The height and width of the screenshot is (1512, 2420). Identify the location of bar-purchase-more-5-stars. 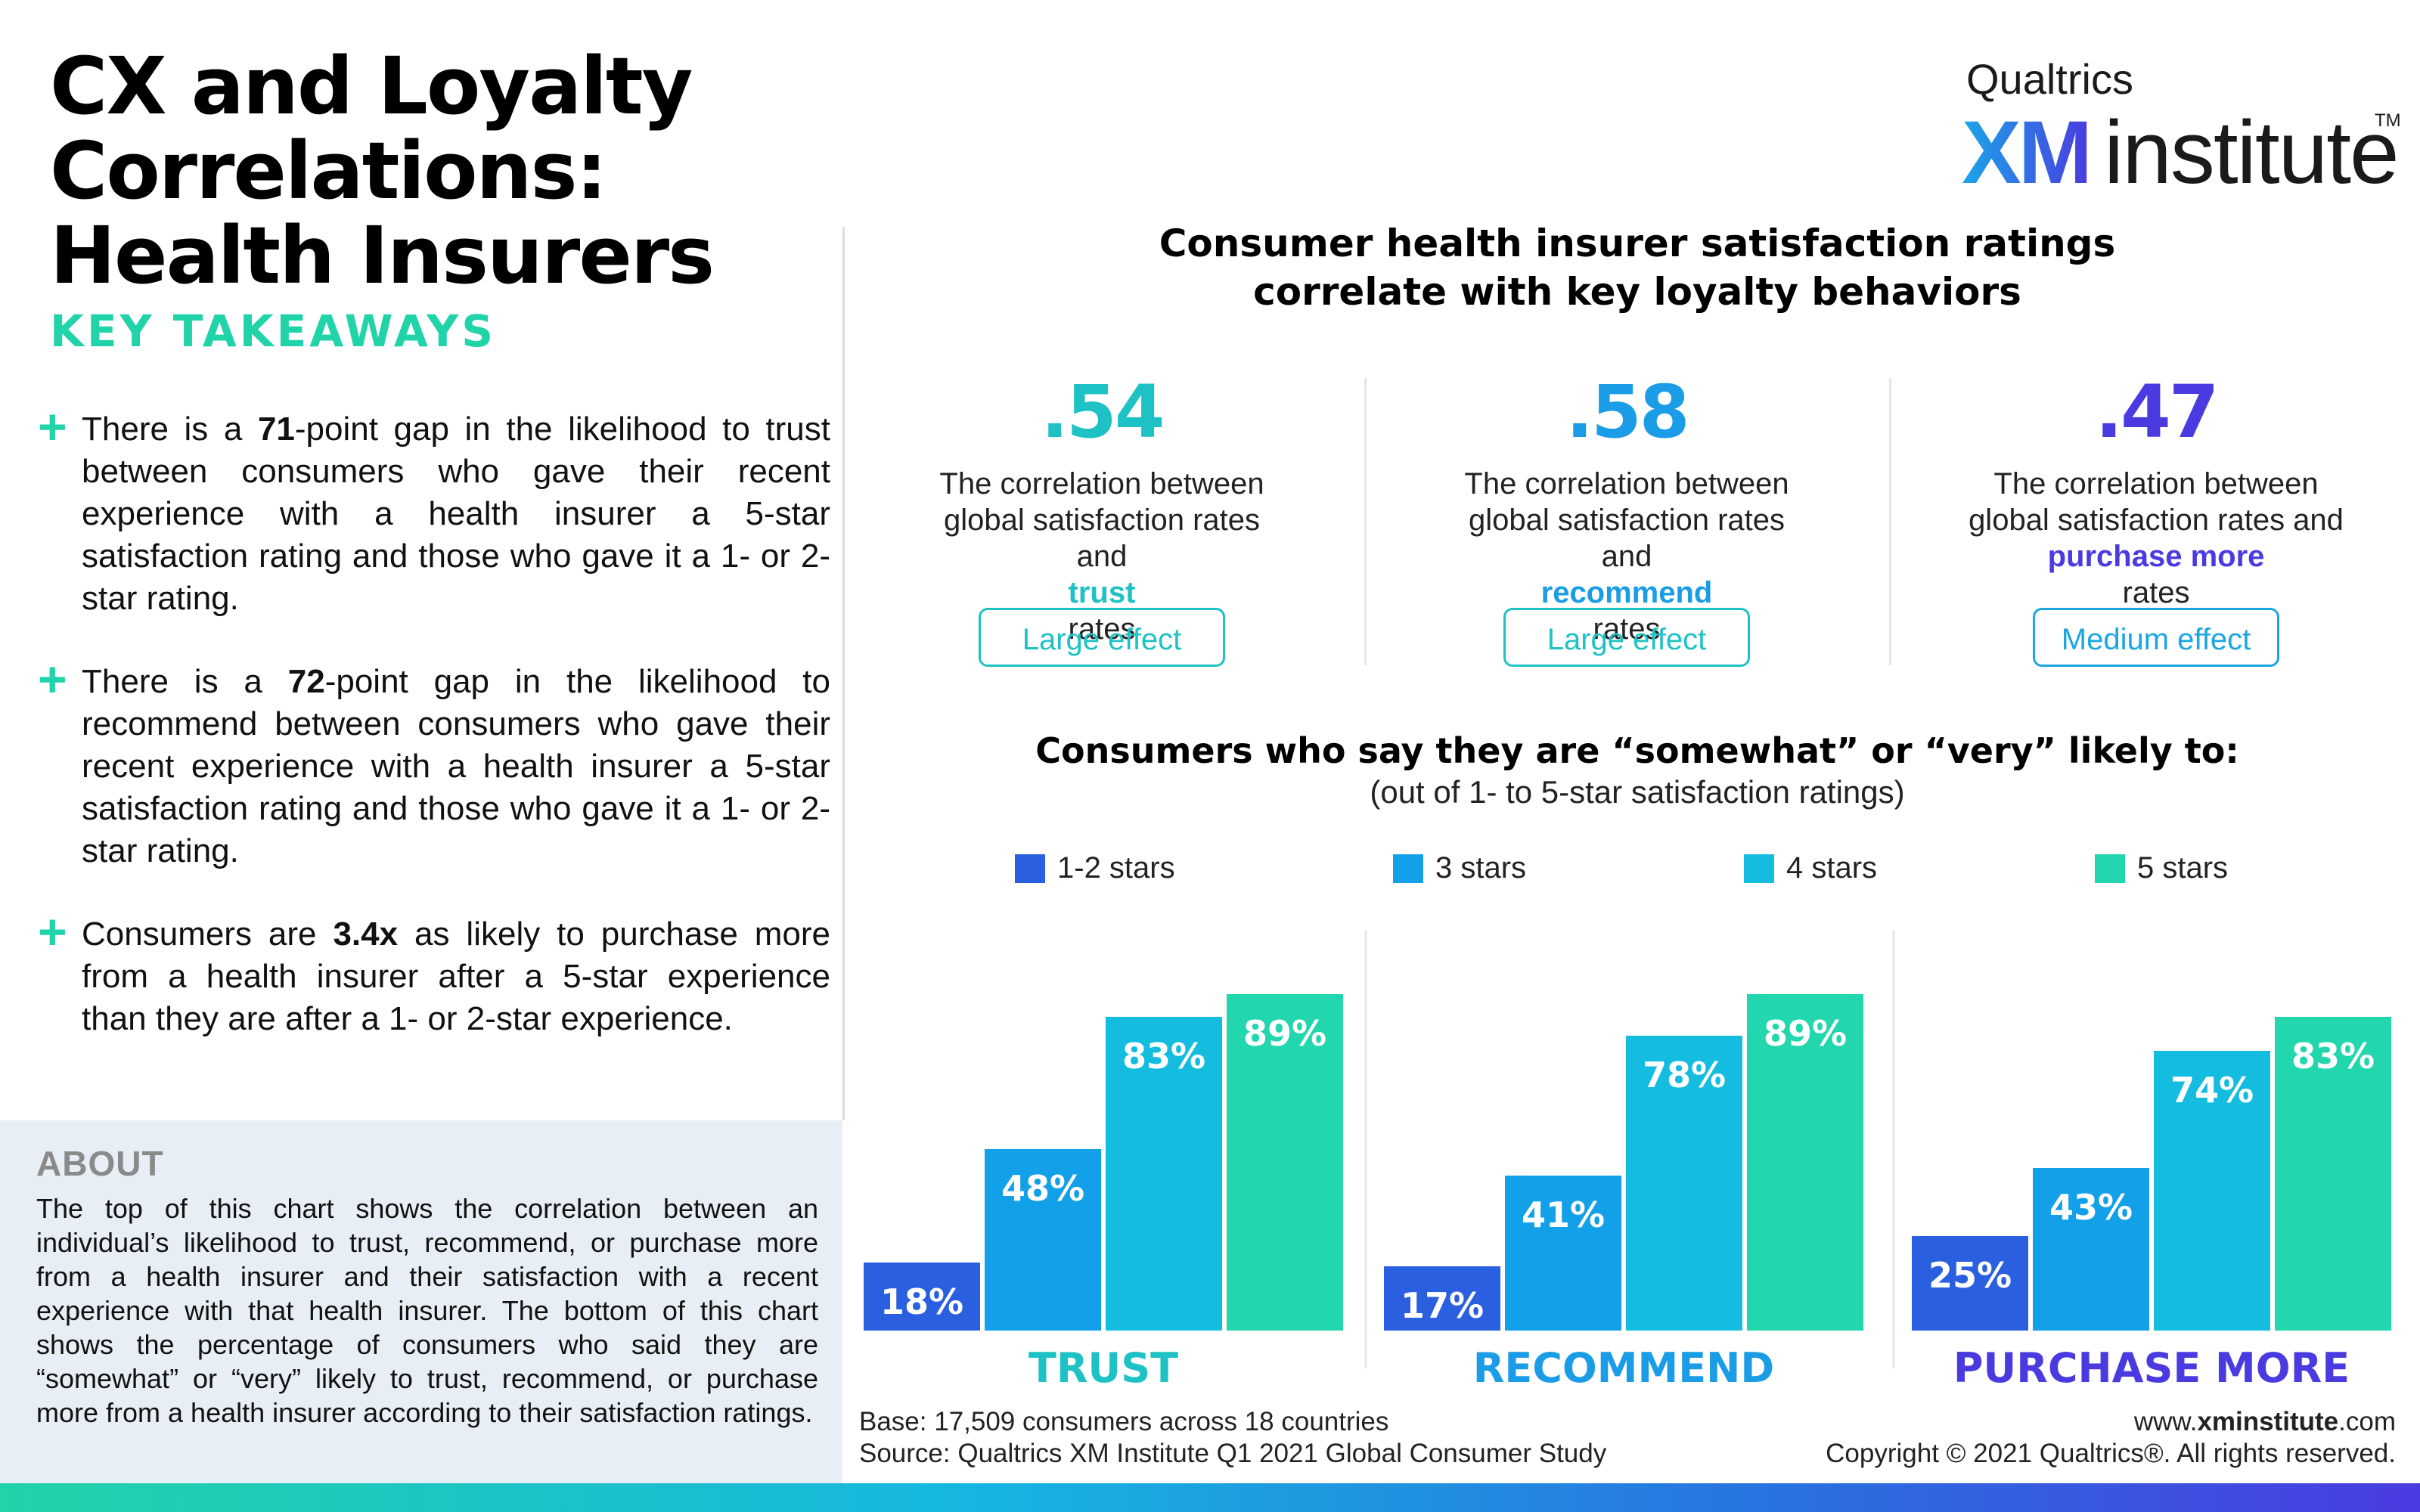
(2333, 1174).